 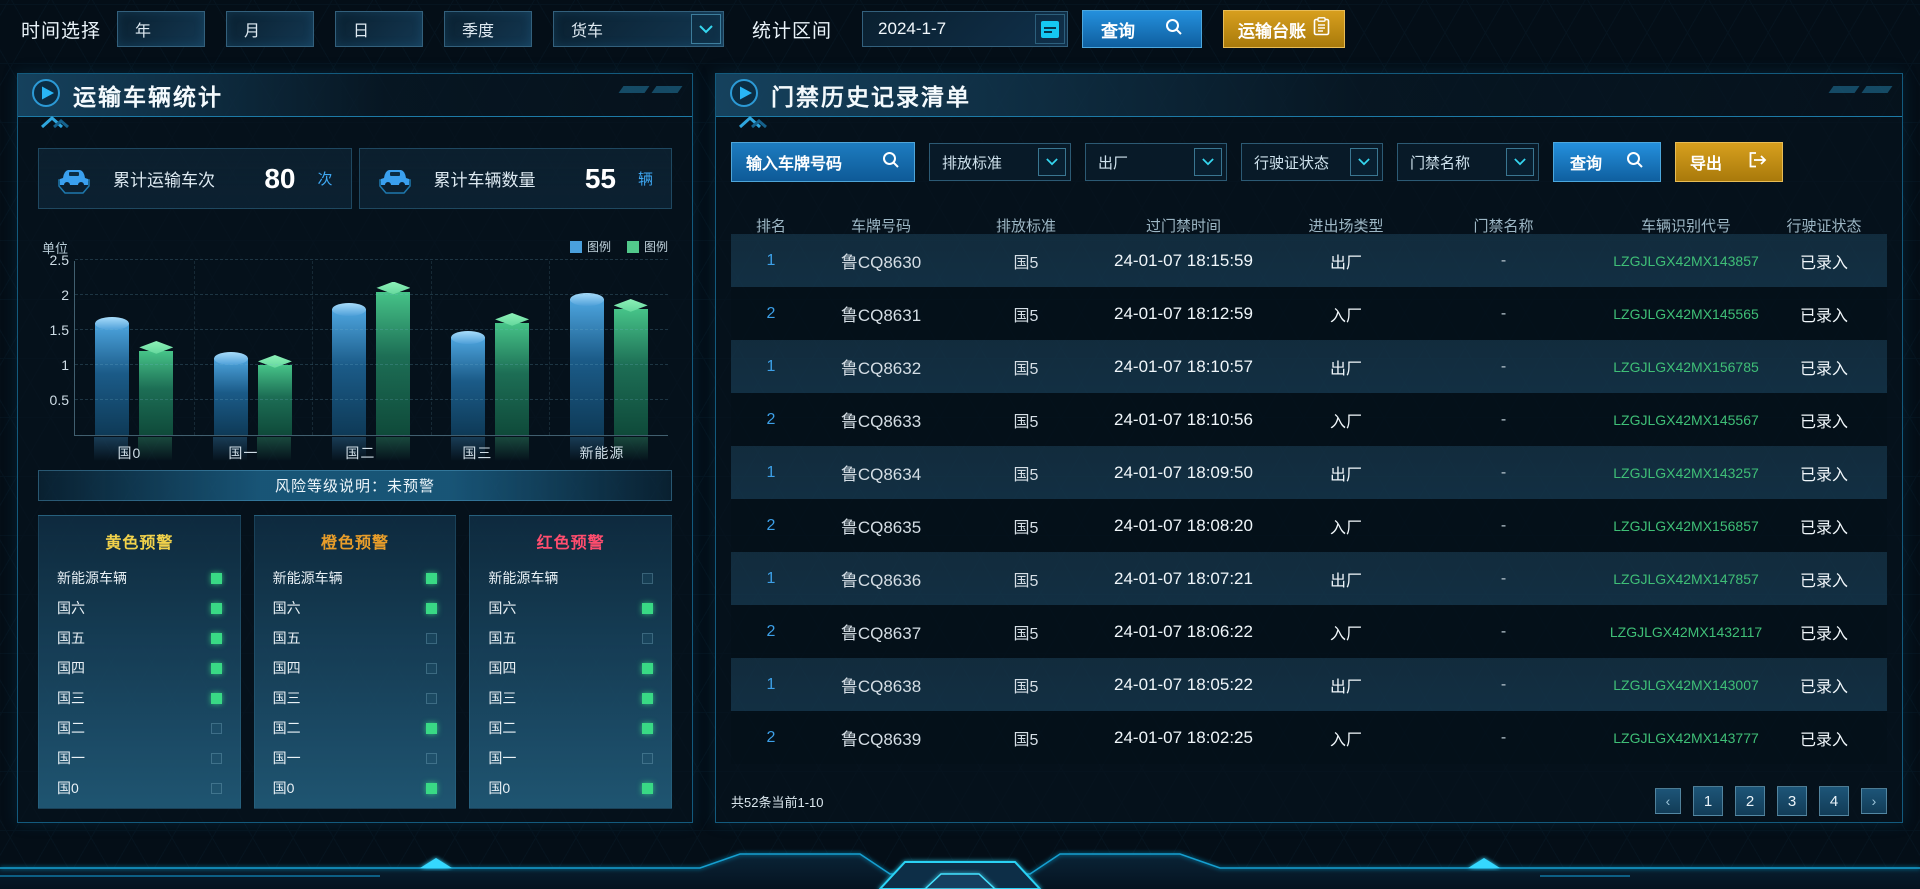 I want to click on filter-dropdown-1: 排放标准, so click(x=1000, y=162).